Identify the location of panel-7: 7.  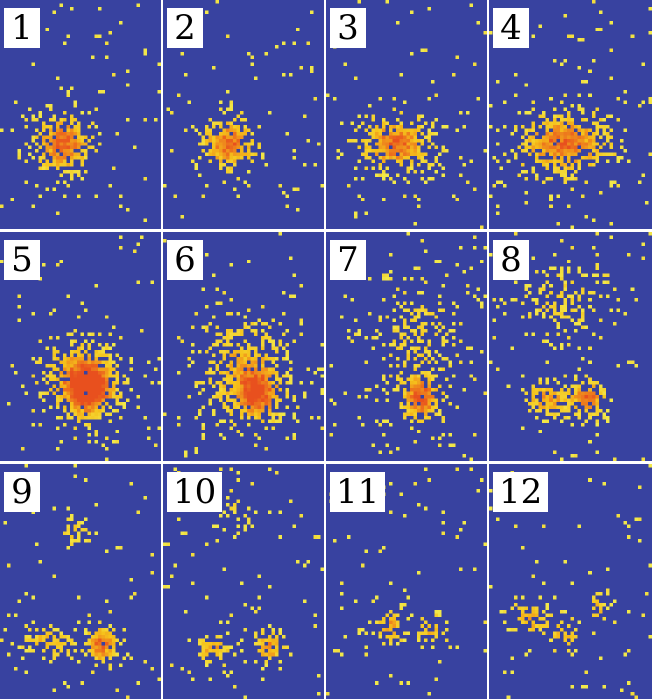
(406, 346).